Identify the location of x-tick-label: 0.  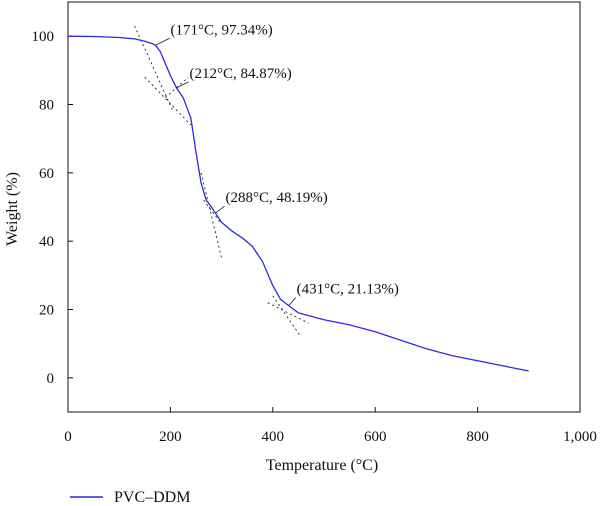
(68, 437).